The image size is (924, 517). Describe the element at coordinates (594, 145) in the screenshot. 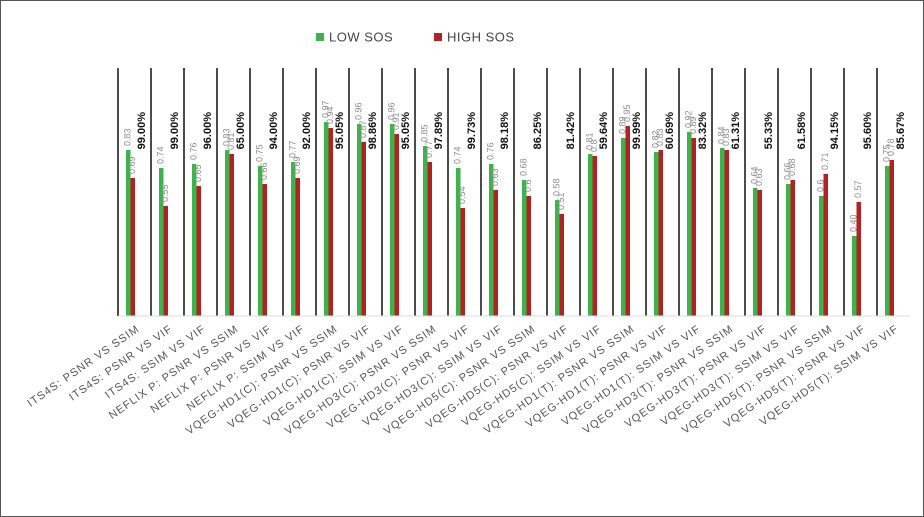

I see `value-label: 0.8` at that location.